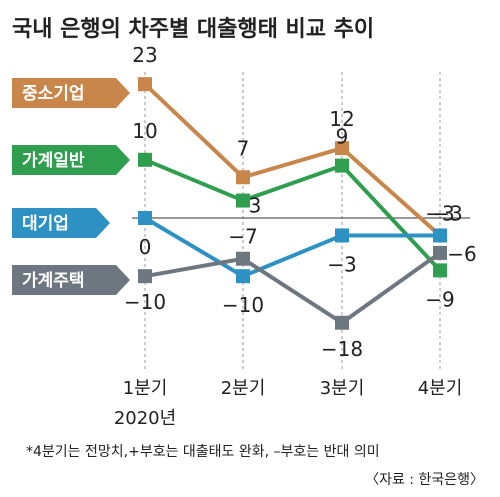 The width and height of the screenshot is (500, 497). What do you see at coordinates (144, 55) in the screenshot?
I see `data-label-s1-p1: 23` at bounding box center [144, 55].